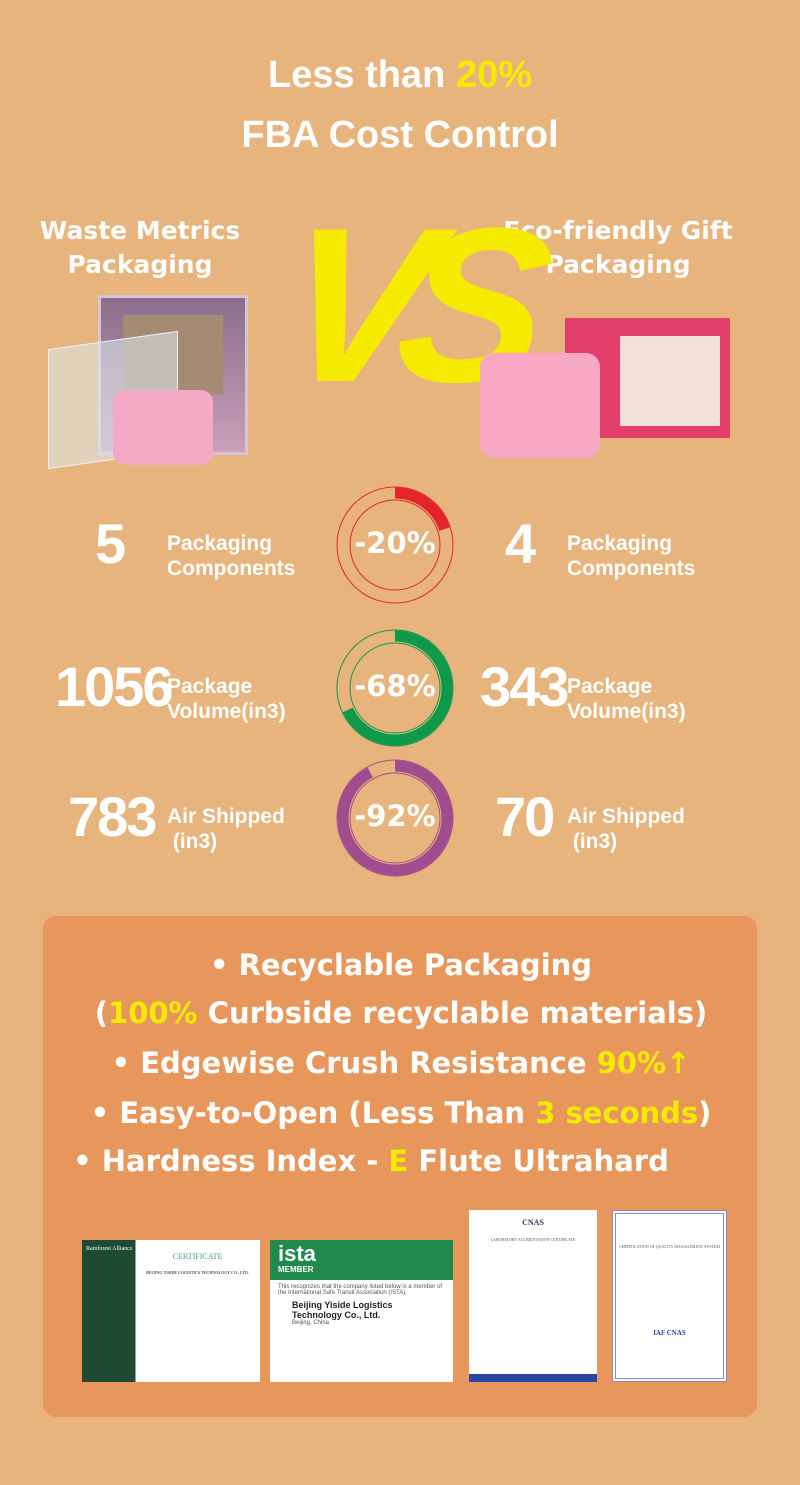 The image size is (800, 1485). I want to click on right-title: Eco-friendly Gift Packaging, so click(618, 247).